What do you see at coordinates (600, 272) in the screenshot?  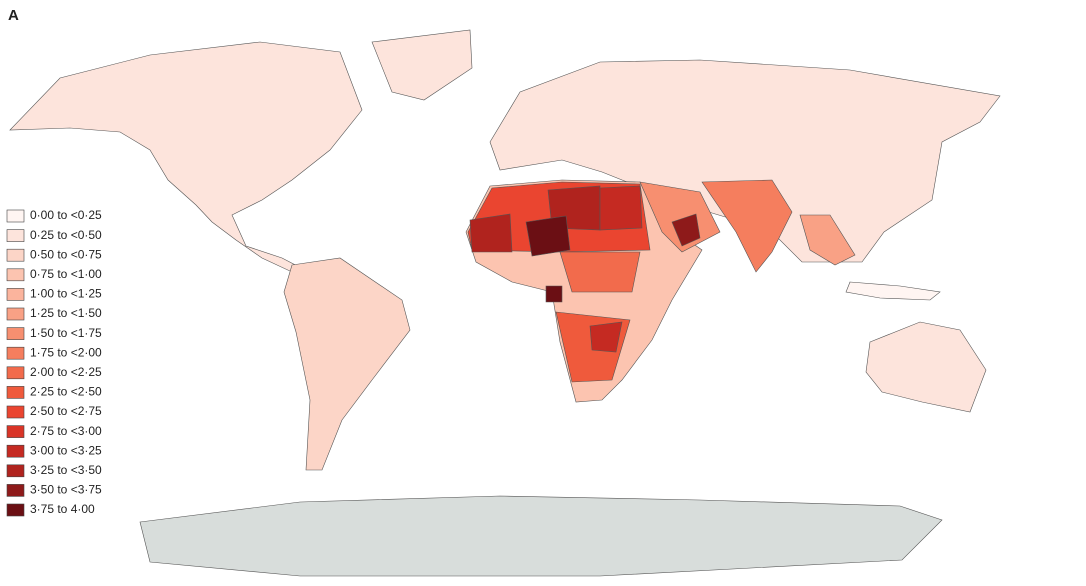 I see `central-africa` at bounding box center [600, 272].